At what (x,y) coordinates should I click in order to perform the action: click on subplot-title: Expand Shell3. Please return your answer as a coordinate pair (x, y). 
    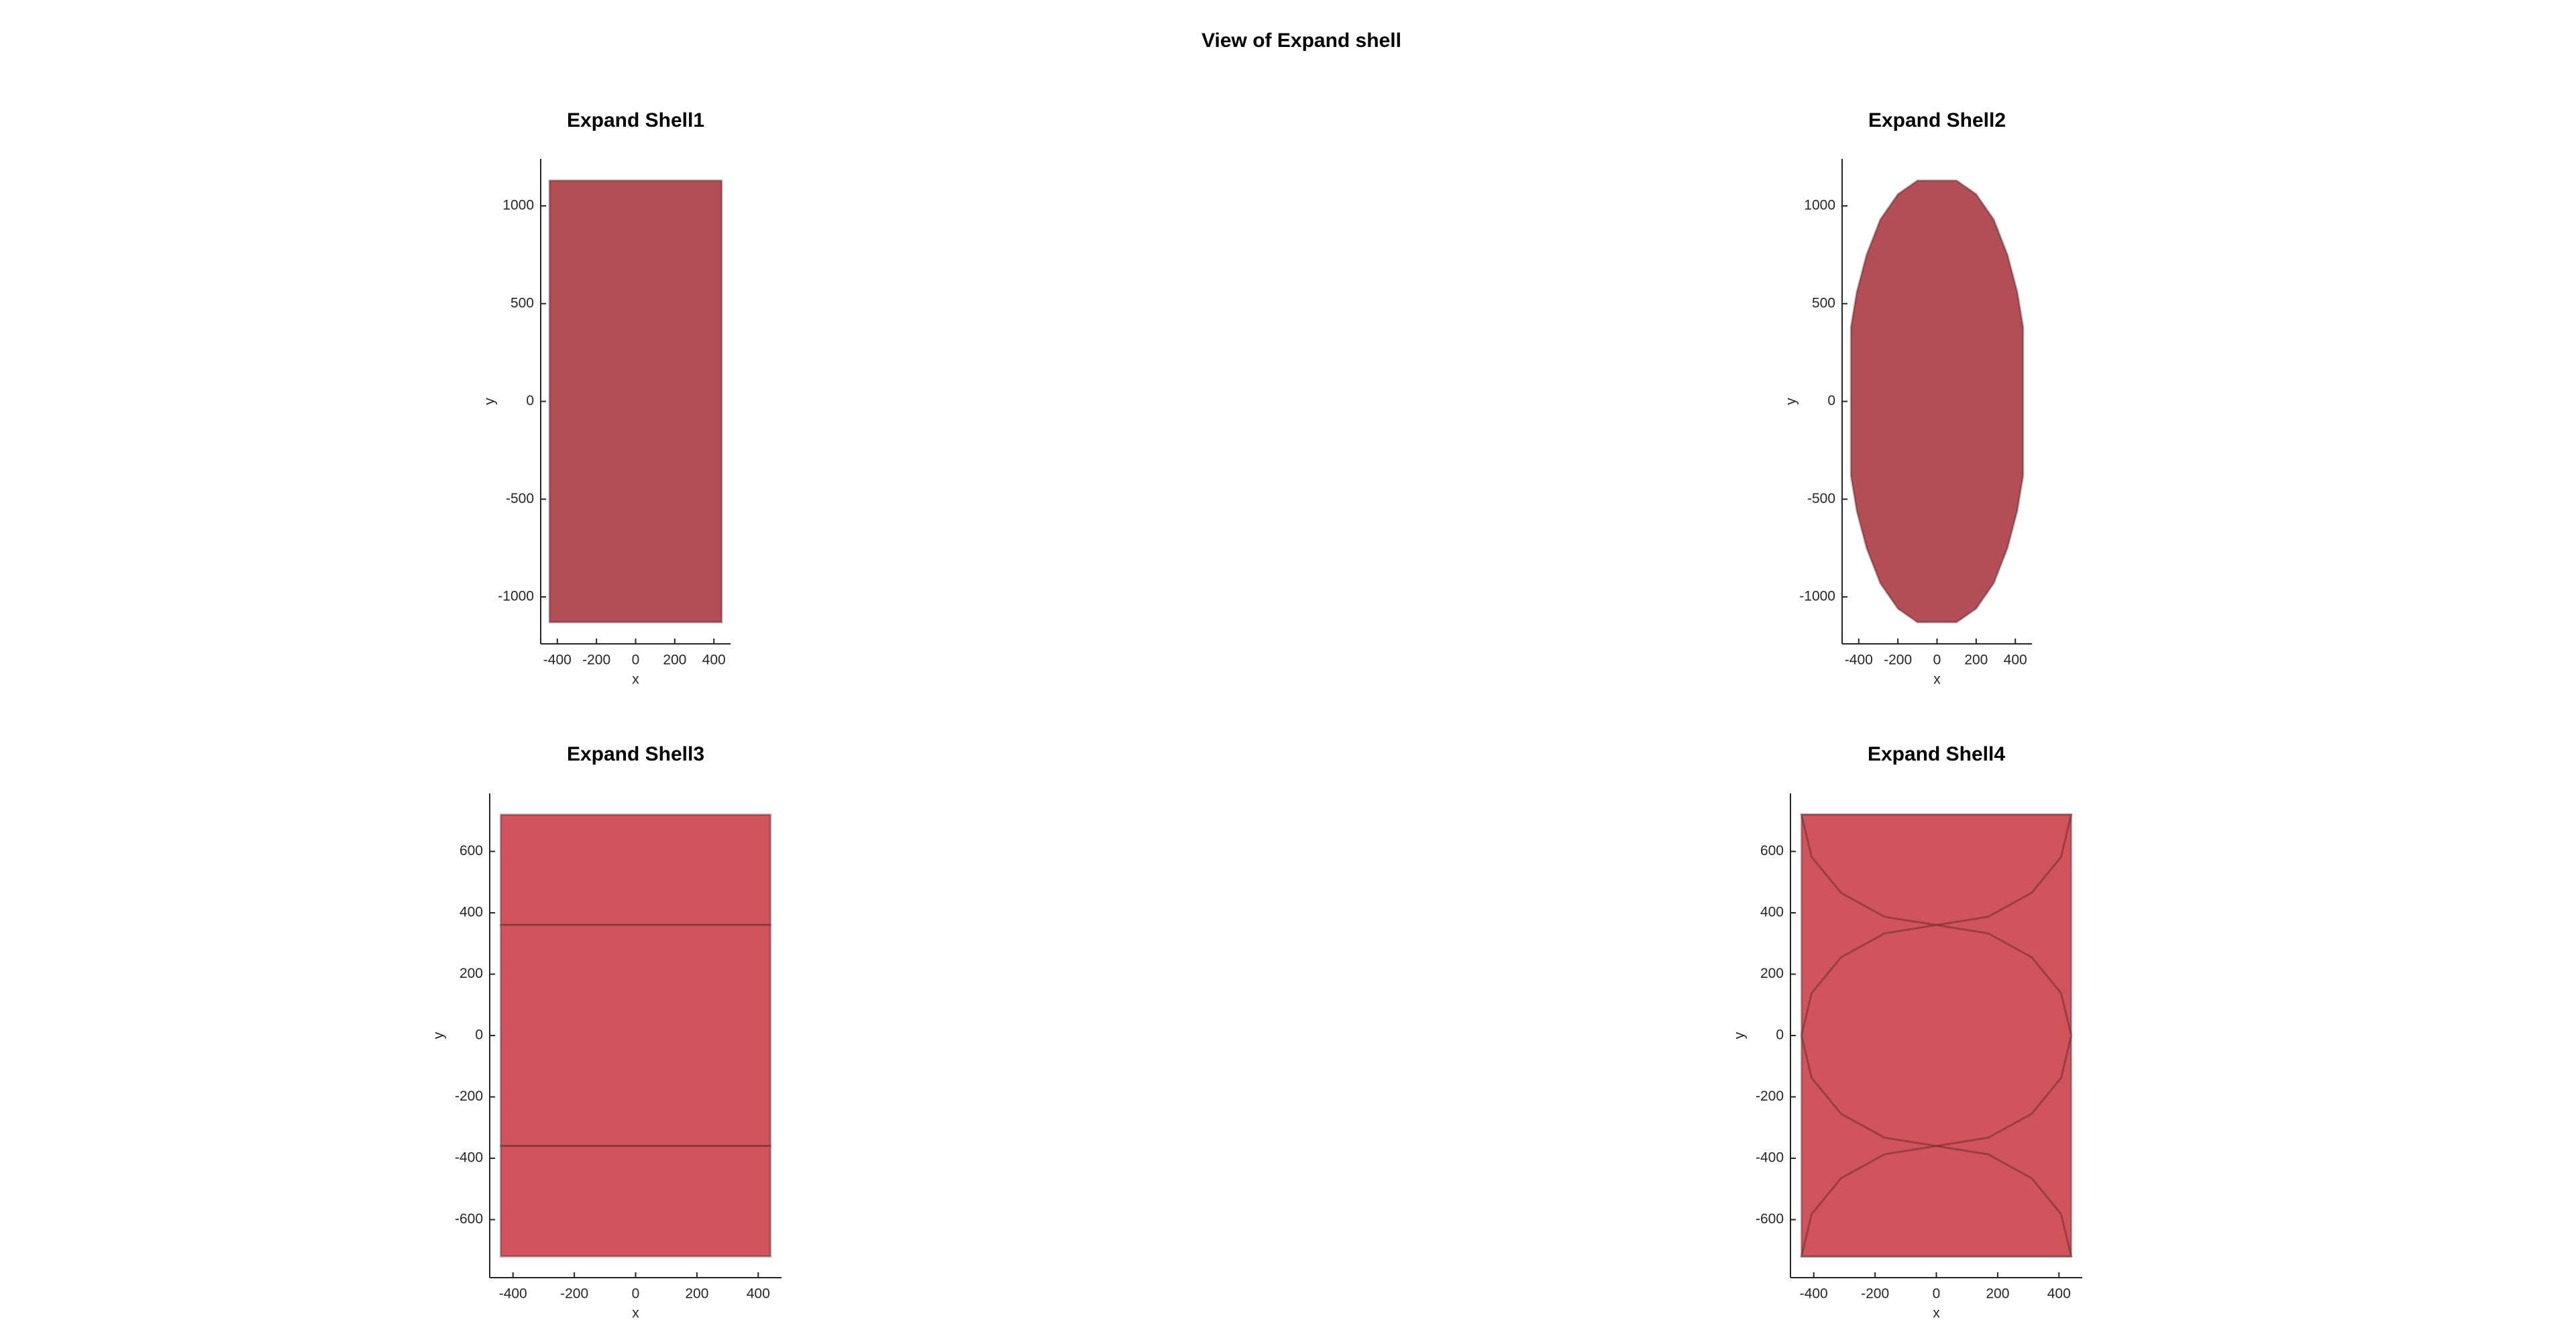
    Looking at the image, I should click on (635, 754).